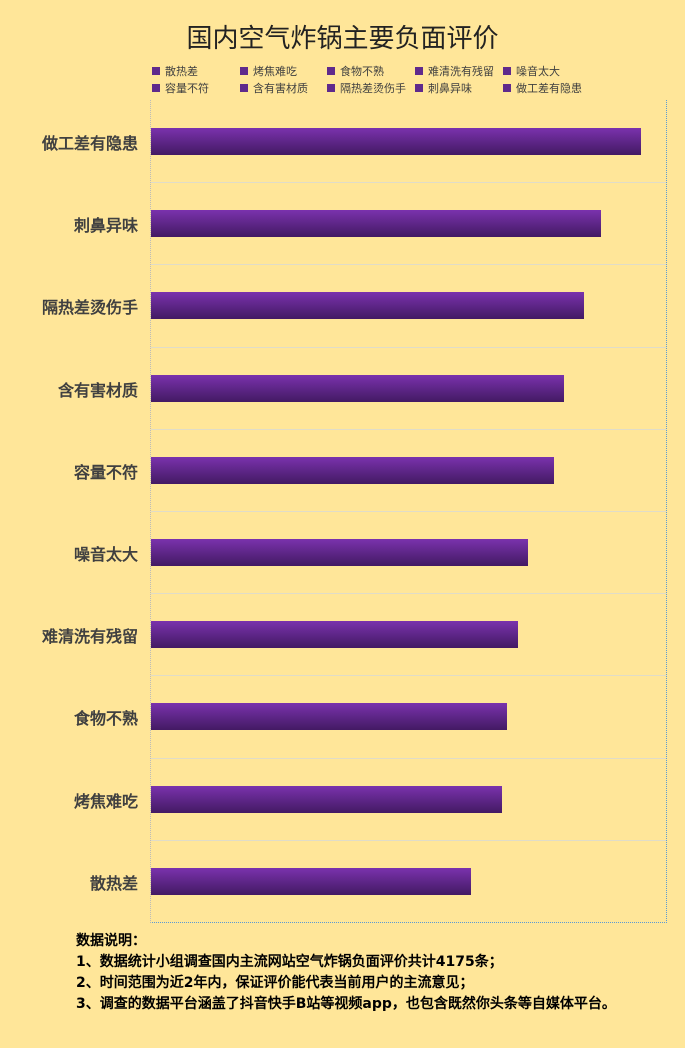  What do you see at coordinates (275, 983) in the screenshot?
I see `notes-line-2: 2、时间范围为近2年内，保证评价能代表当前用户的主流意见；` at bounding box center [275, 983].